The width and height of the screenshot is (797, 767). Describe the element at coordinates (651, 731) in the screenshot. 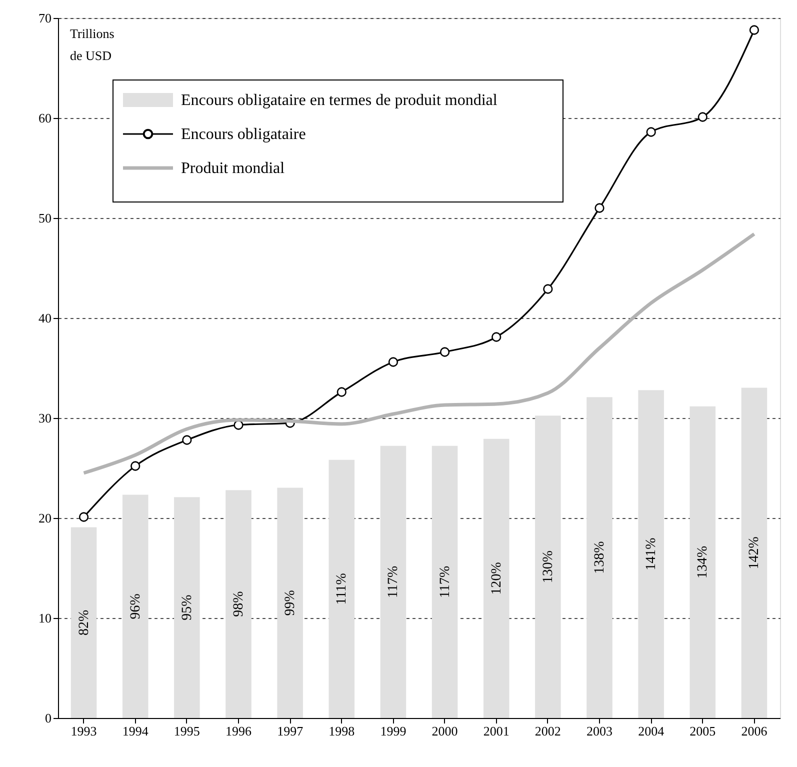

I see `x-tick-label: 2004` at that location.